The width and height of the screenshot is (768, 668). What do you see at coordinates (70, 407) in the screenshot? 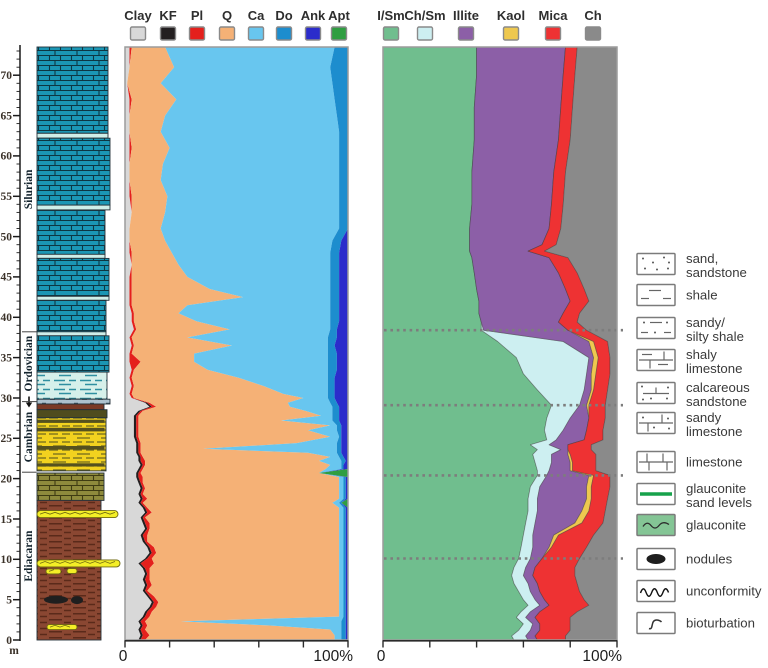
I see `layer-redbrown` at bounding box center [70, 407].